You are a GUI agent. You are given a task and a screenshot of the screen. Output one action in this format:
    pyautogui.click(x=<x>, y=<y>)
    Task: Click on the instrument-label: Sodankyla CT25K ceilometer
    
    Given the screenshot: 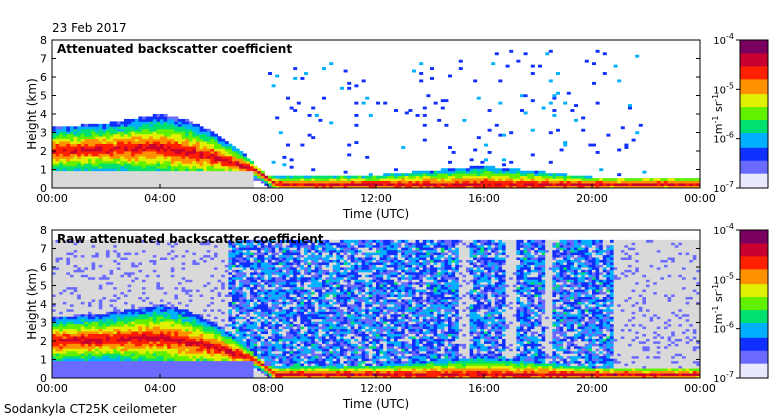 What is the action you would take?
    pyautogui.click(x=90, y=409)
    